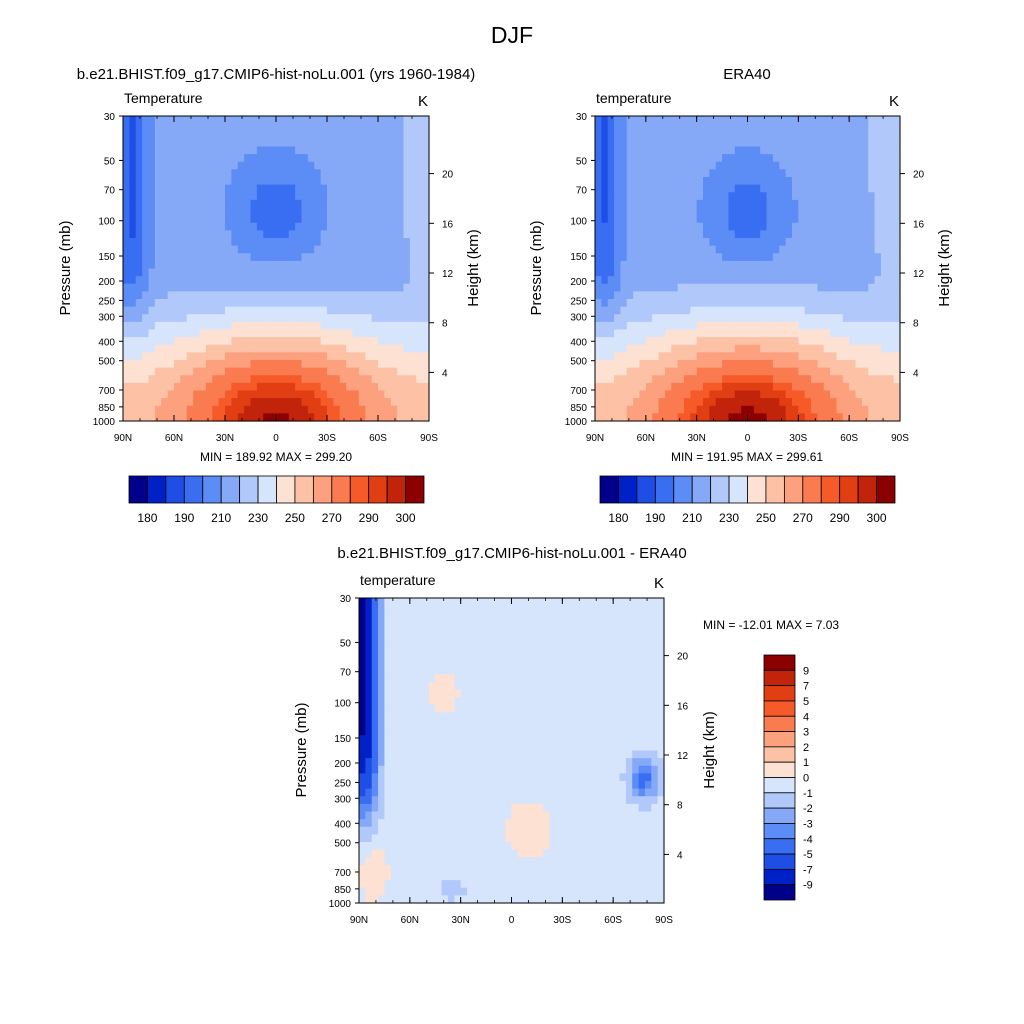 This screenshot has width=1024, height=1024. Describe the element at coordinates (747, 74) in the screenshot. I see `panel-era40-title: ERA40` at that location.